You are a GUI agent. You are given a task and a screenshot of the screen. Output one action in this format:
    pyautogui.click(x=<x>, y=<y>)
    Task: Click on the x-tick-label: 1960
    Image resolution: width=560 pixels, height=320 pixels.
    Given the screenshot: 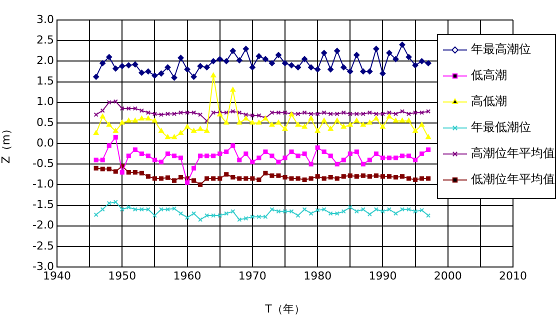 What is the action you would take?
    pyautogui.click(x=187, y=275)
    